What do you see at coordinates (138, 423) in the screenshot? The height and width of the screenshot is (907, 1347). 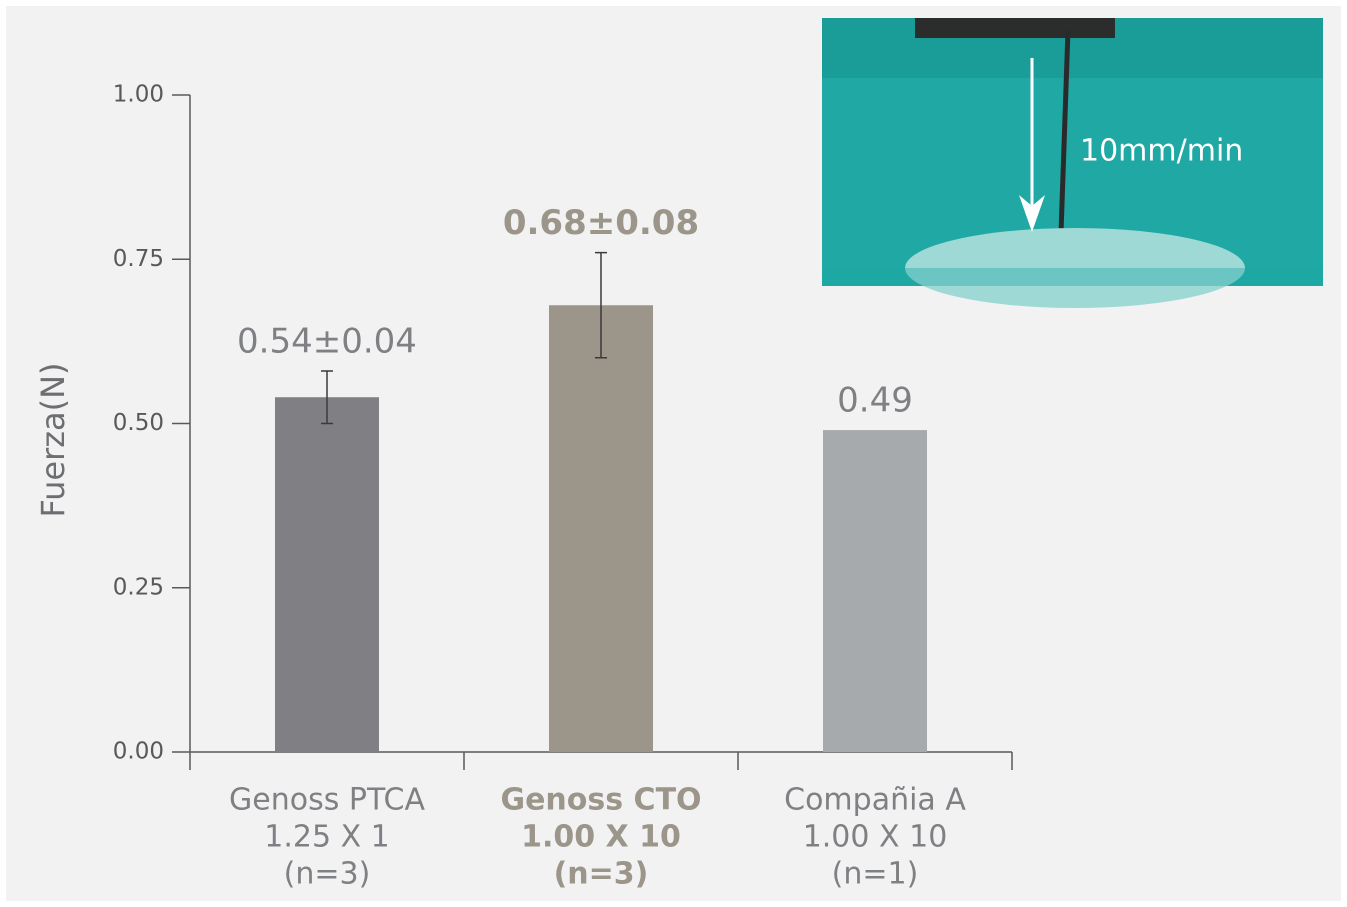 I see `y-tick-label: 0.50` at bounding box center [138, 423].